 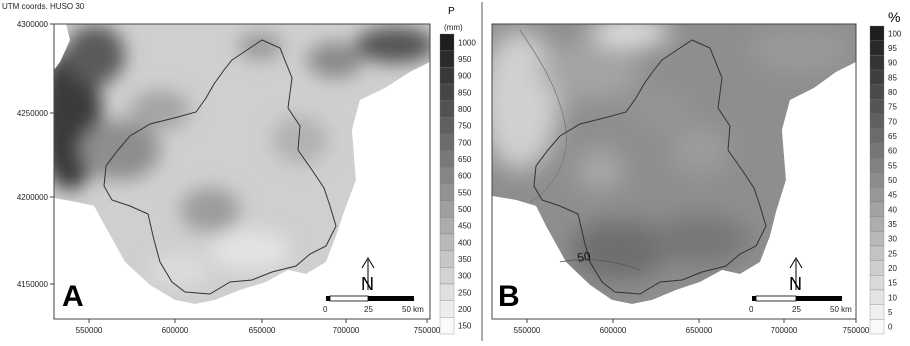 What do you see at coordinates (465, 309) in the screenshot?
I see `legend-label: 200` at bounding box center [465, 309].